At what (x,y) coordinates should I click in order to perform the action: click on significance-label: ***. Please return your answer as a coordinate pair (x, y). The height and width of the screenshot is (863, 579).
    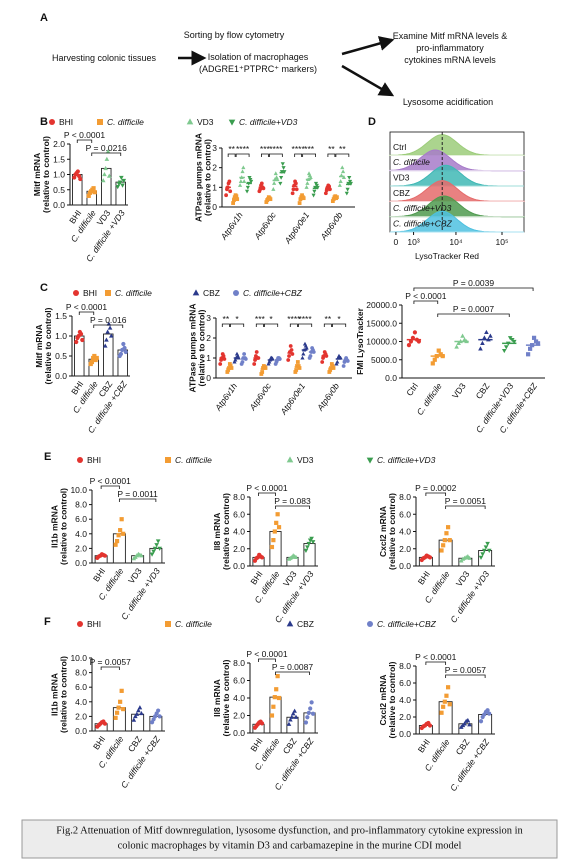
    Looking at the image, I should click on (260, 319).